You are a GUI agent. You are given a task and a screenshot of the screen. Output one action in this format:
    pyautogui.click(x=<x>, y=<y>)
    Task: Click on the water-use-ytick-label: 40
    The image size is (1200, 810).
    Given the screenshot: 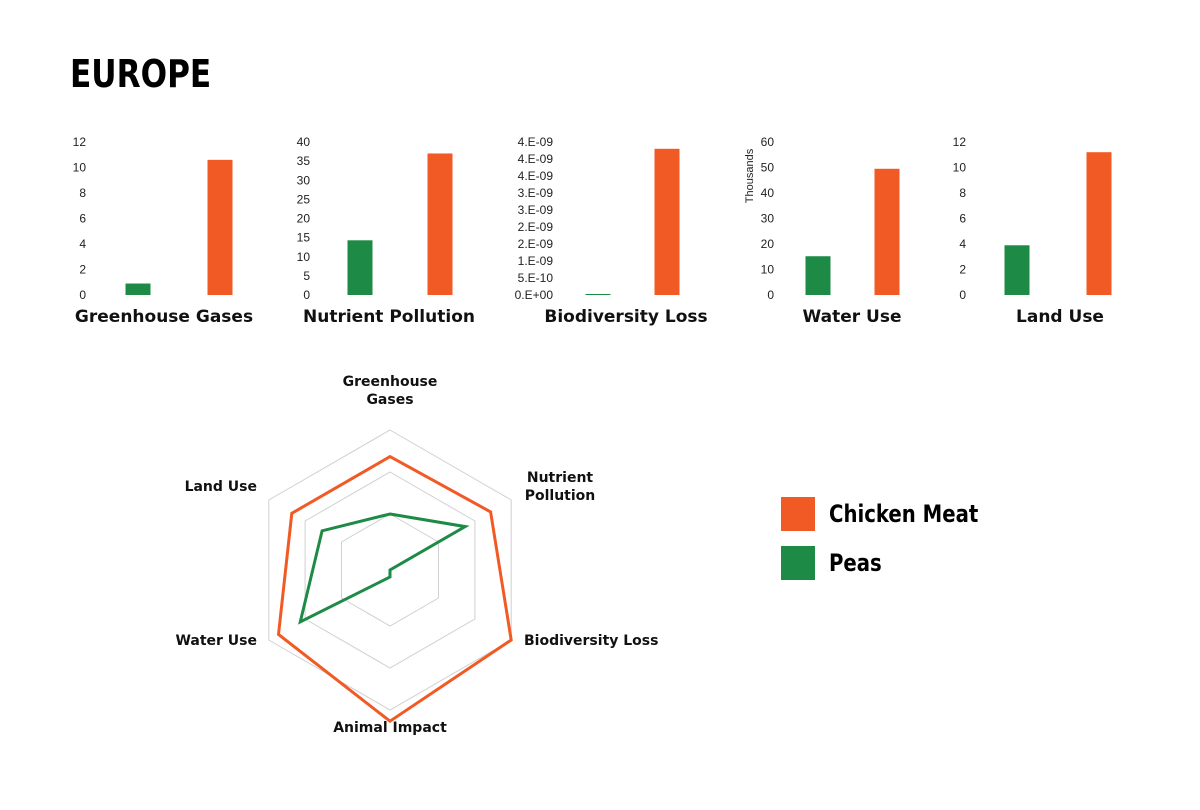 What is the action you would take?
    pyautogui.click(x=768, y=193)
    